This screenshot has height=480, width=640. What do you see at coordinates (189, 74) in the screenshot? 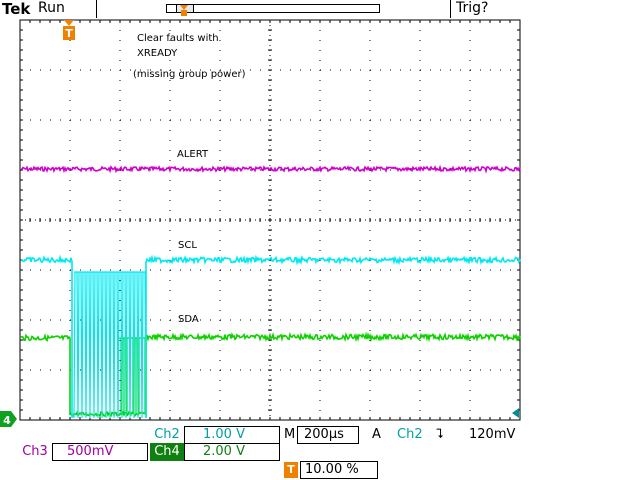
I see `note-line-3: (missing group power)` at bounding box center [189, 74].